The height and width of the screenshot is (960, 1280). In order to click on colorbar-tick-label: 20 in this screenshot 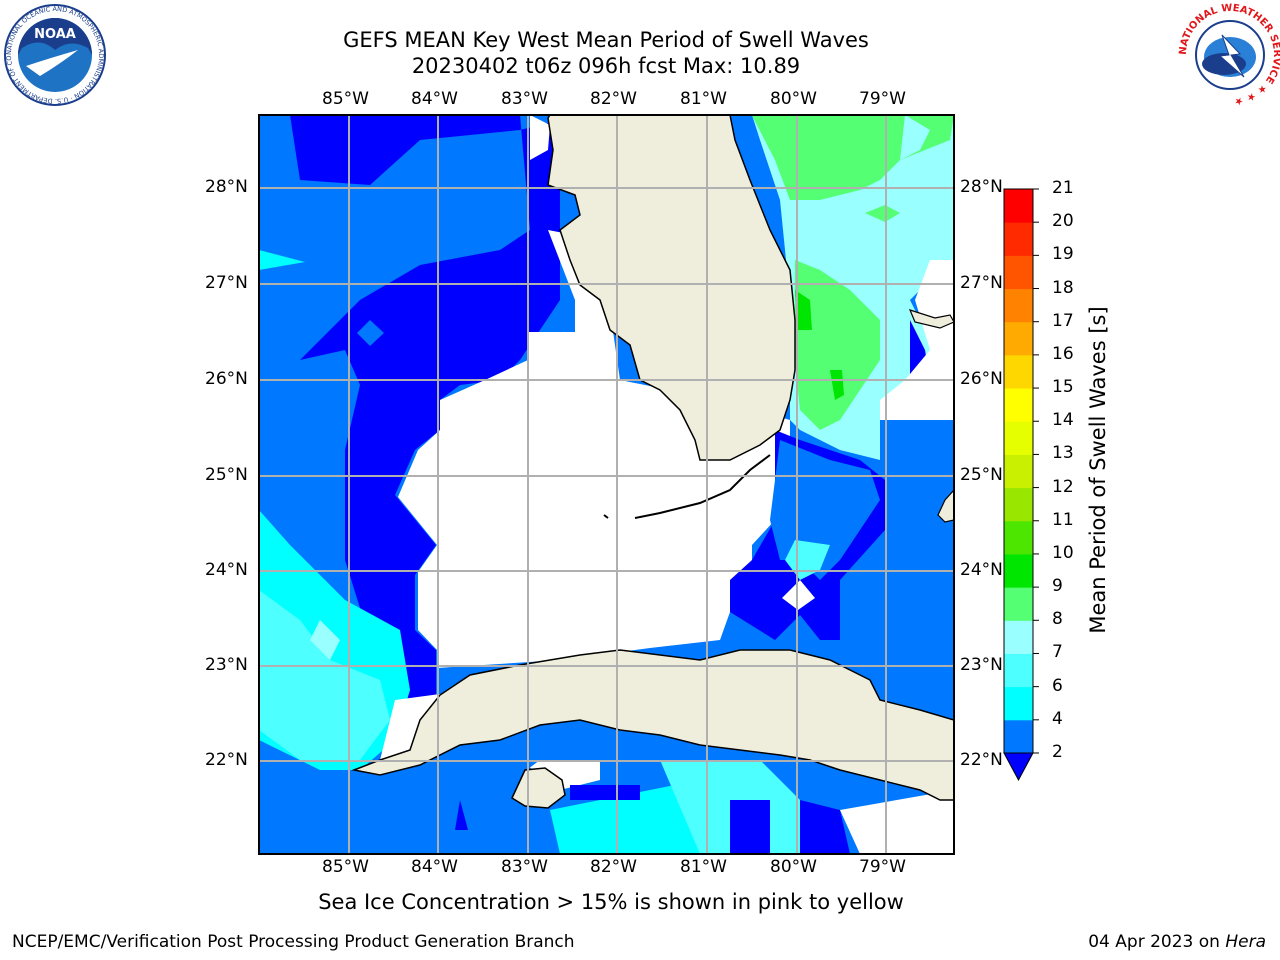, I will do `click(1063, 221)`.